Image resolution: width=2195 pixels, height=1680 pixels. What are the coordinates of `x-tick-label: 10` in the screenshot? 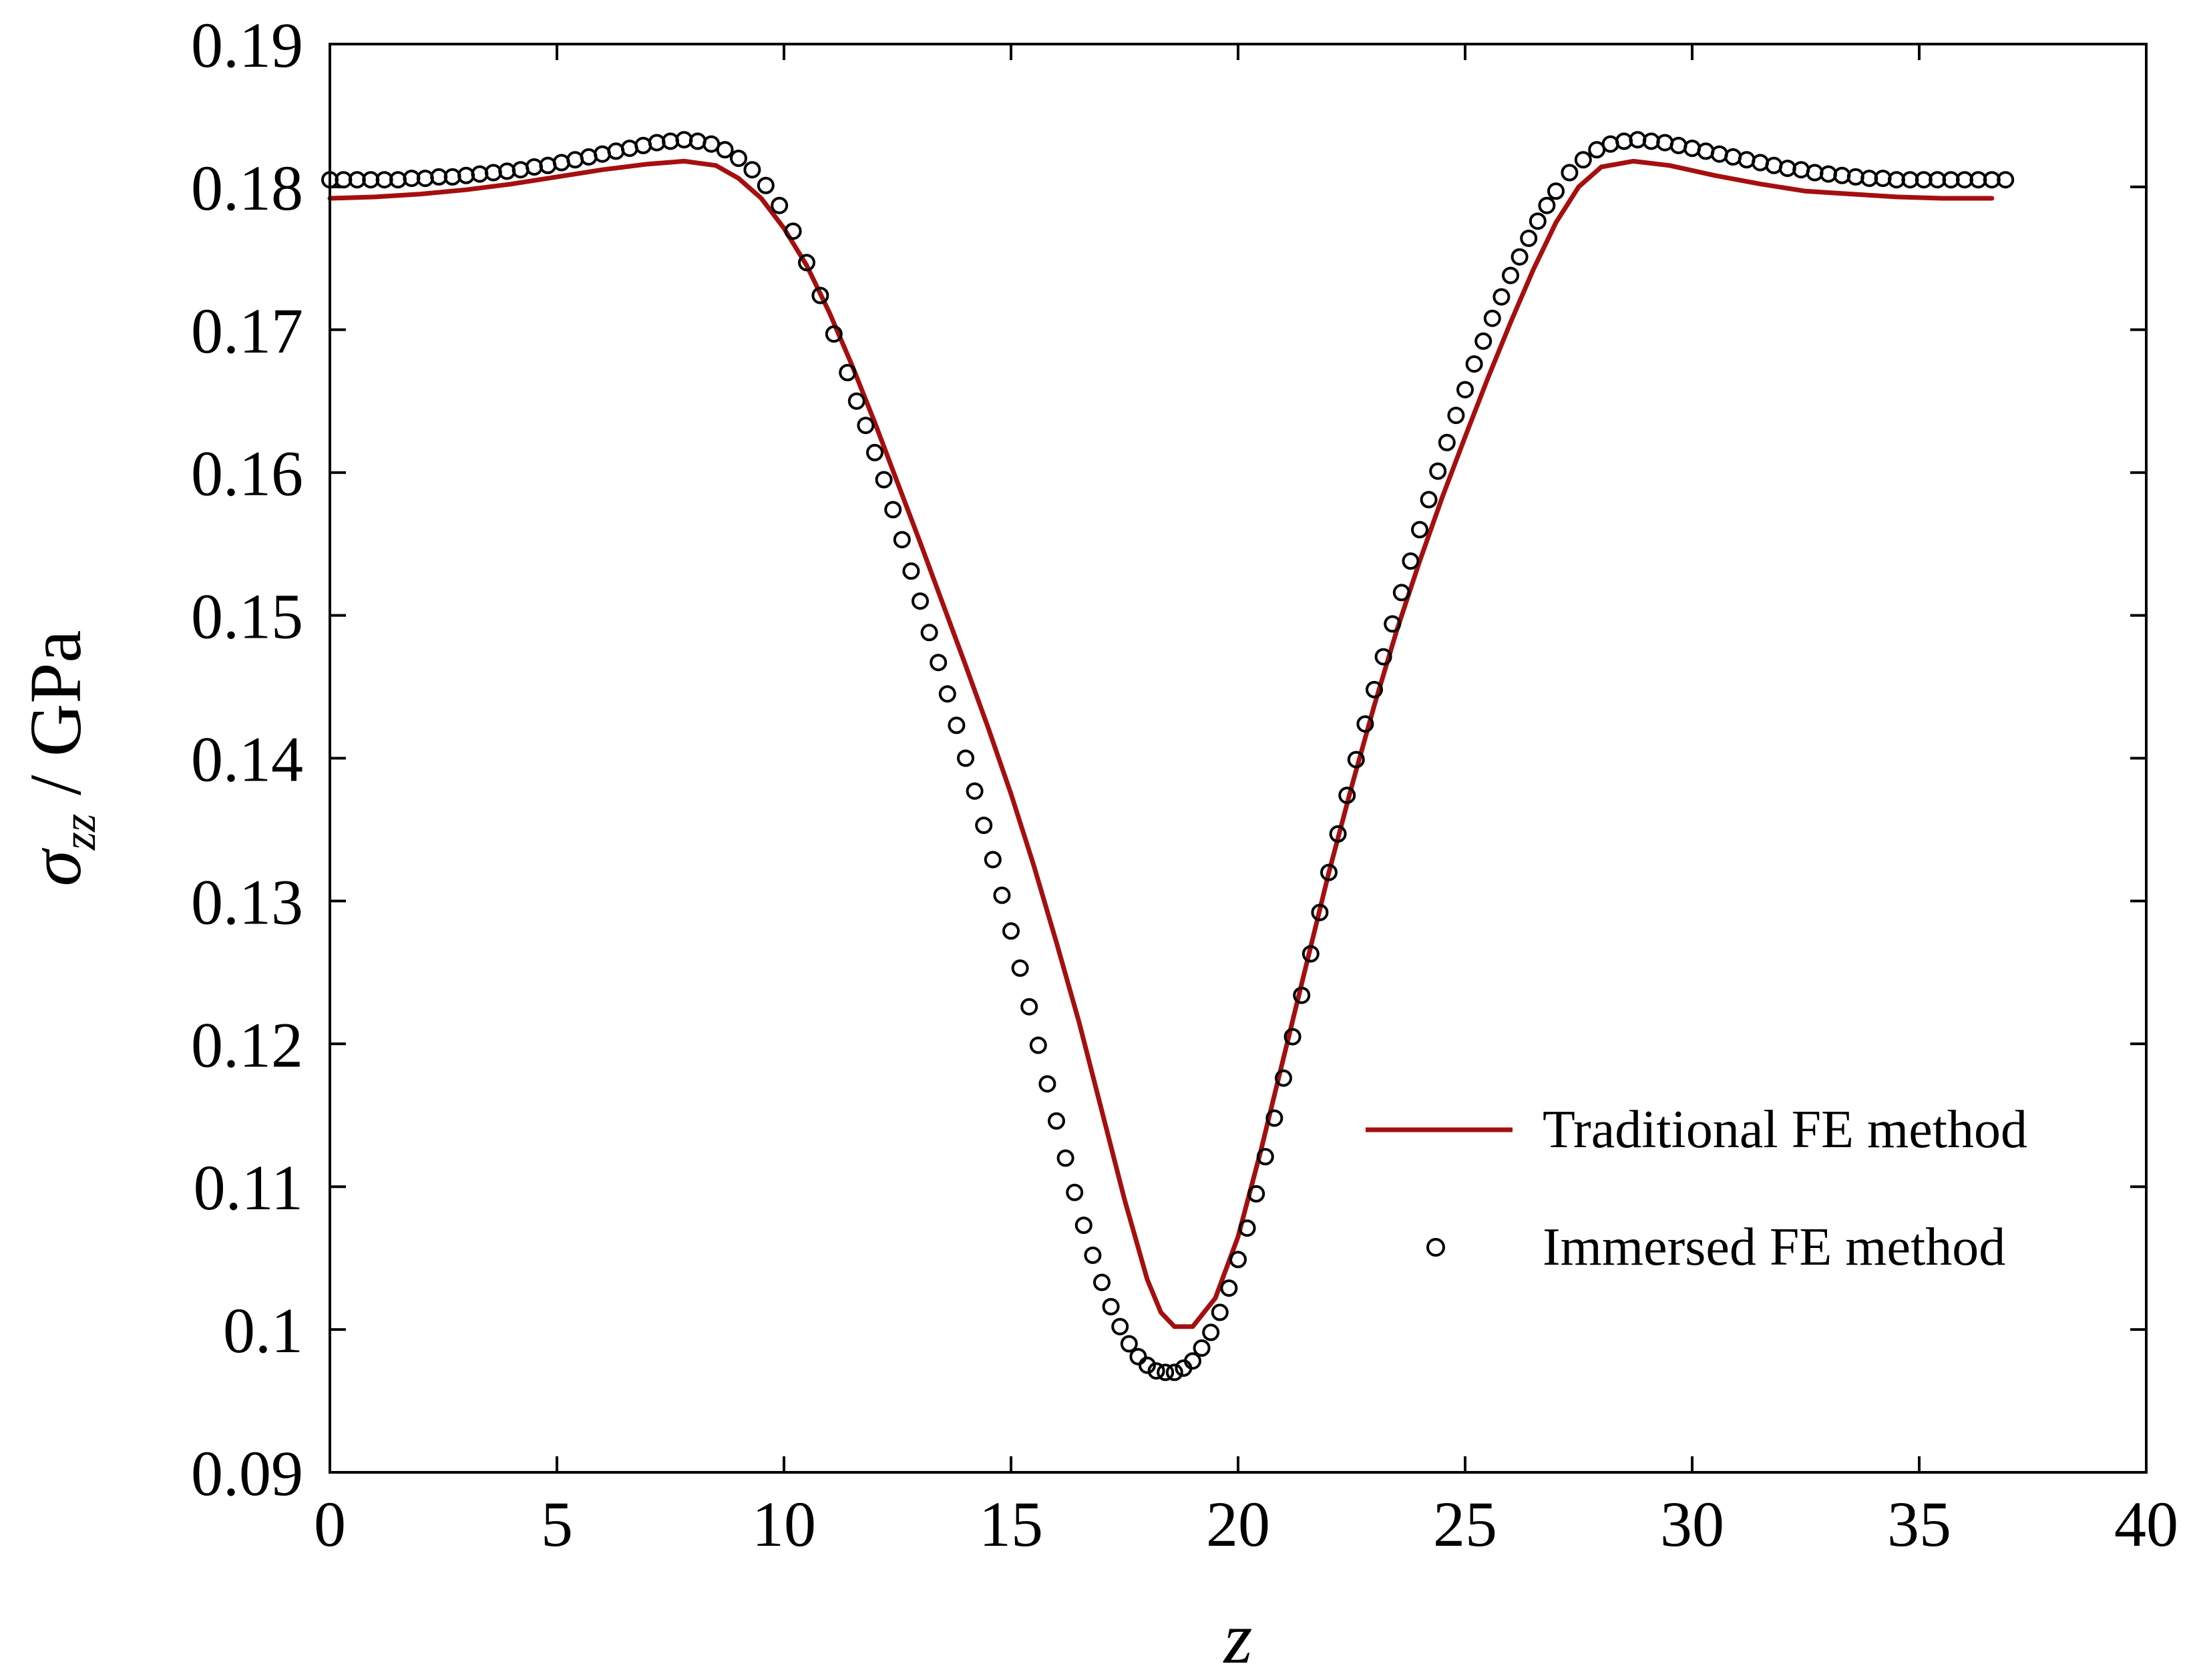 It's located at (784, 1524).